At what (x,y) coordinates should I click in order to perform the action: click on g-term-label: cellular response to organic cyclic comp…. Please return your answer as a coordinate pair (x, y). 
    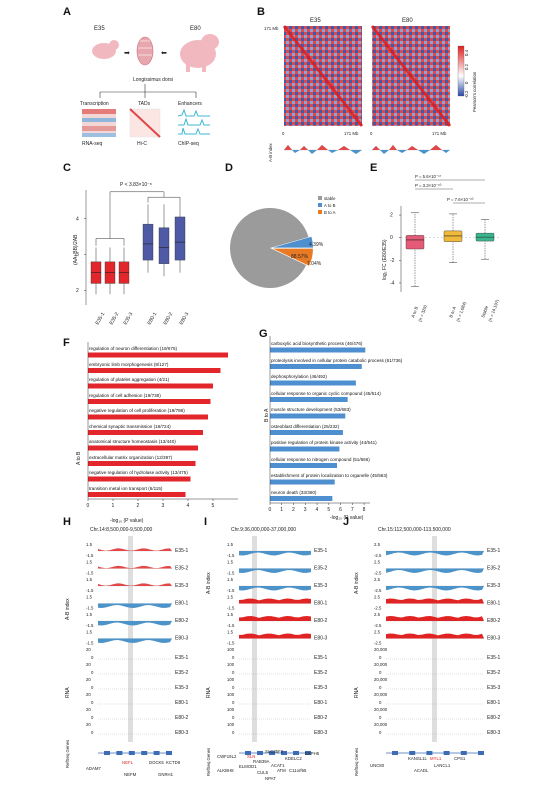
    Looking at the image, I should click on (326, 393).